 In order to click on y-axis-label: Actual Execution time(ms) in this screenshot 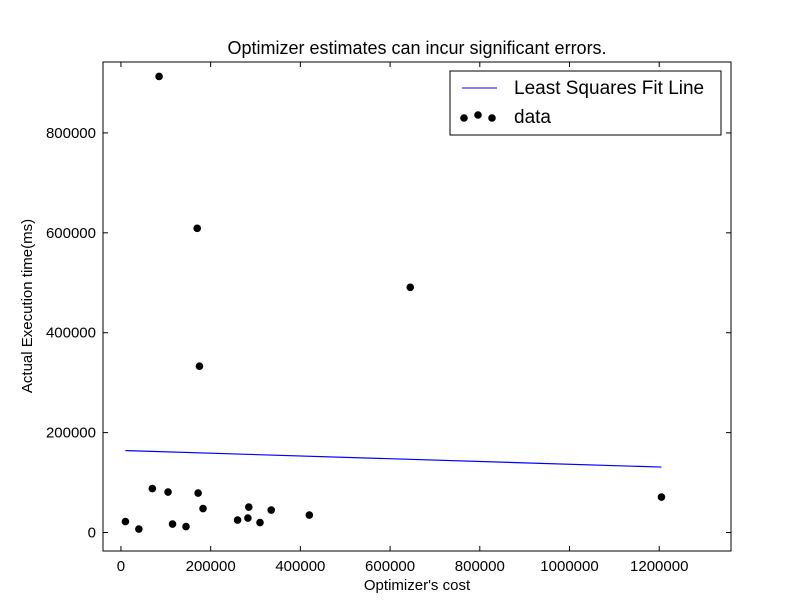, I will do `click(27, 306)`.